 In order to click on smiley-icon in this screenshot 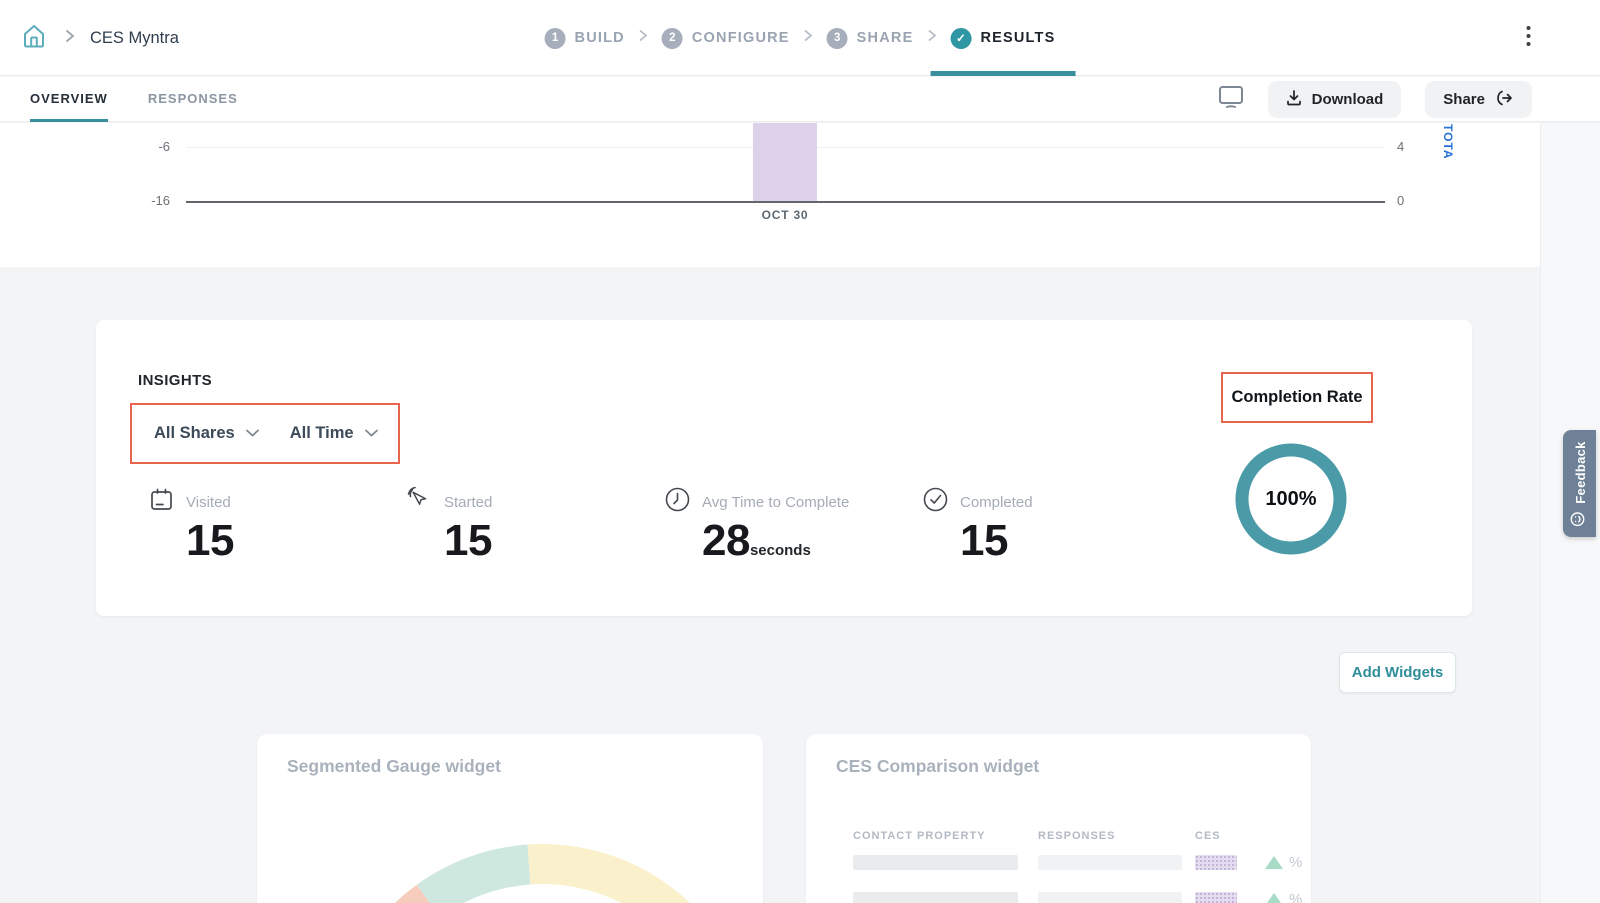, I will do `click(1580, 518)`.